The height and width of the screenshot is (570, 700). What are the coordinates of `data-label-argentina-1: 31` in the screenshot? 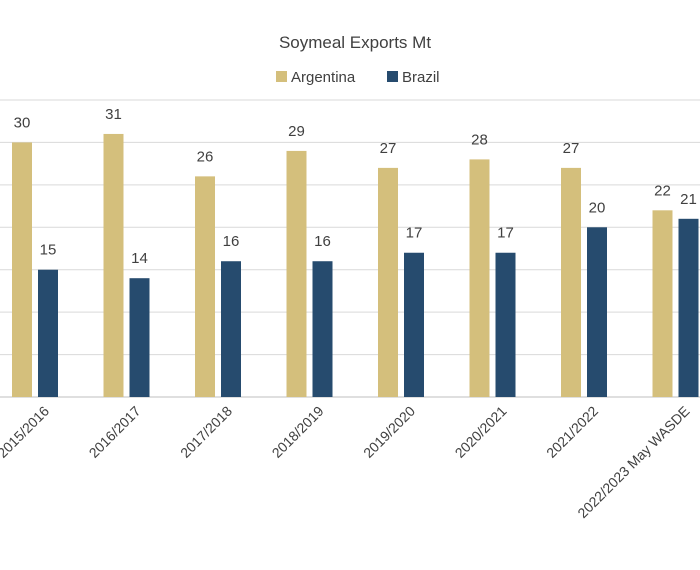 It's located at (113, 114).